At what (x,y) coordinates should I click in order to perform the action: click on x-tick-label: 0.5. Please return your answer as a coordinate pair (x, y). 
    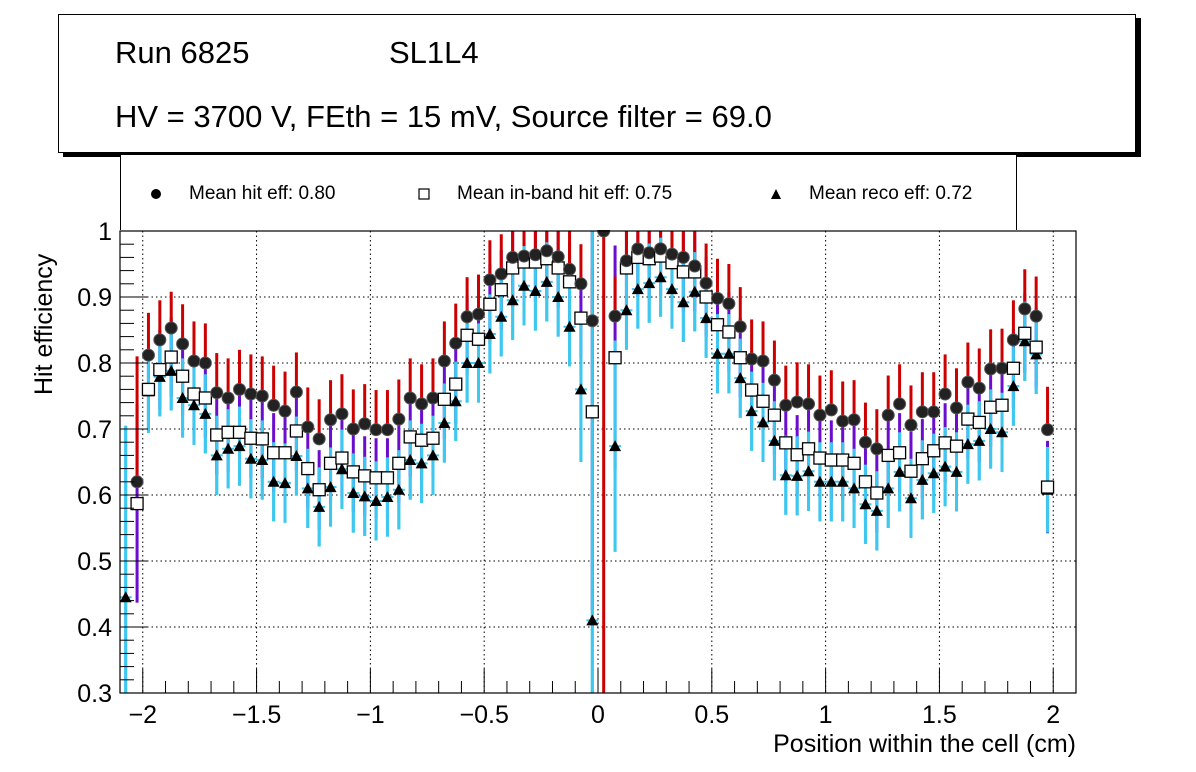
    Looking at the image, I should click on (711, 715).